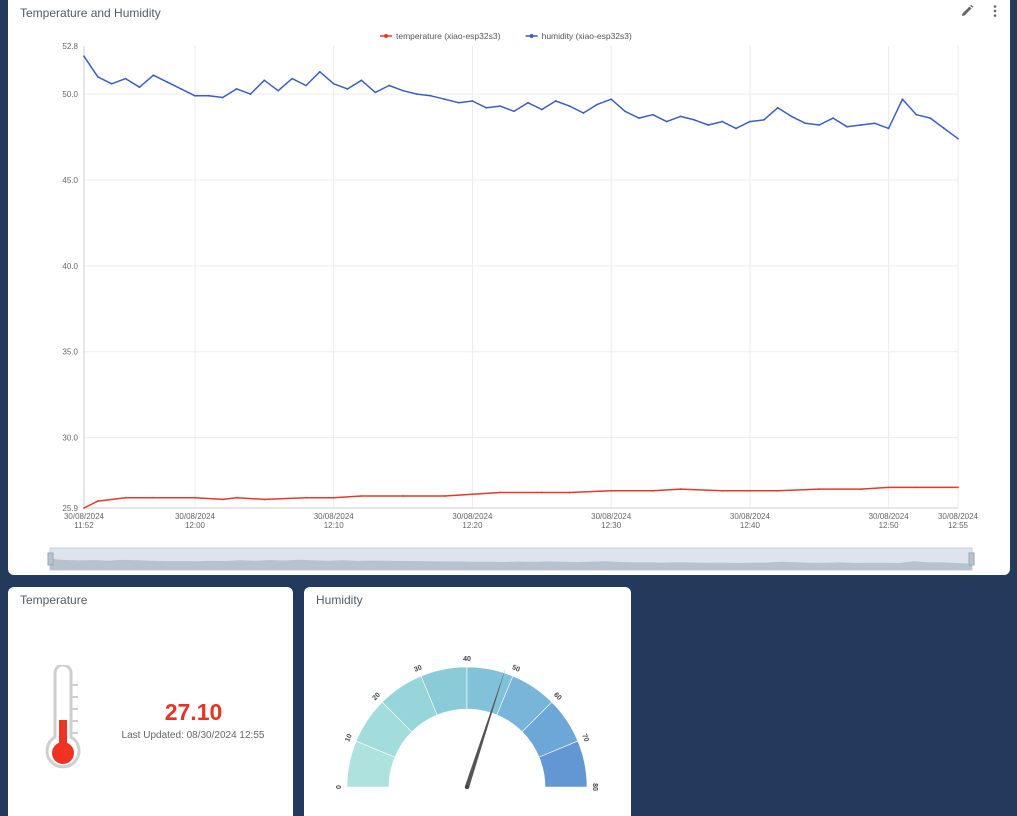  I want to click on legend-item-0: temperature (xiao-esp32s3), so click(440, 36).